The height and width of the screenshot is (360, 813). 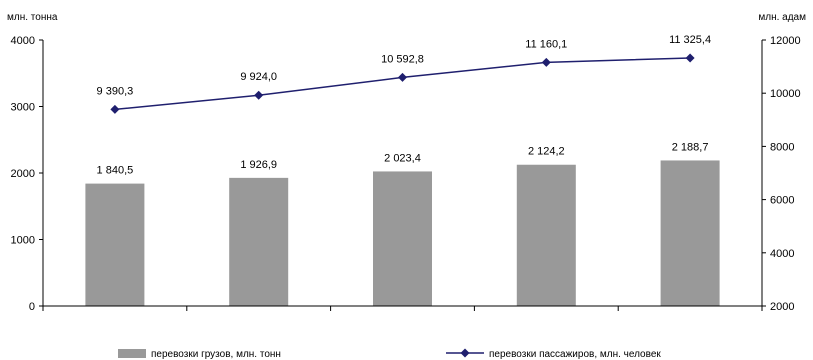 I want to click on bar-data-label: 1 840,5, so click(x=115, y=171).